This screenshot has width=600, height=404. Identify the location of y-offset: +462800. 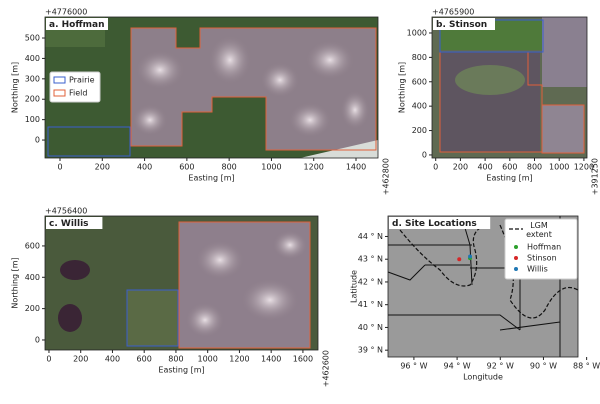
(386, 176).